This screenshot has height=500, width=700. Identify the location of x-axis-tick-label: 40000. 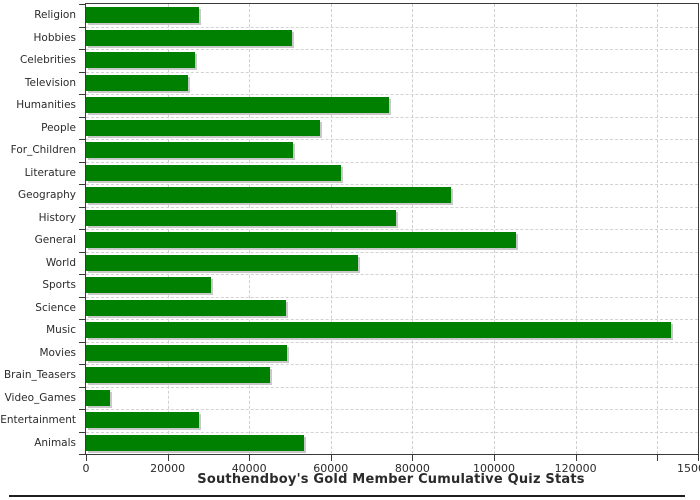
(249, 468).